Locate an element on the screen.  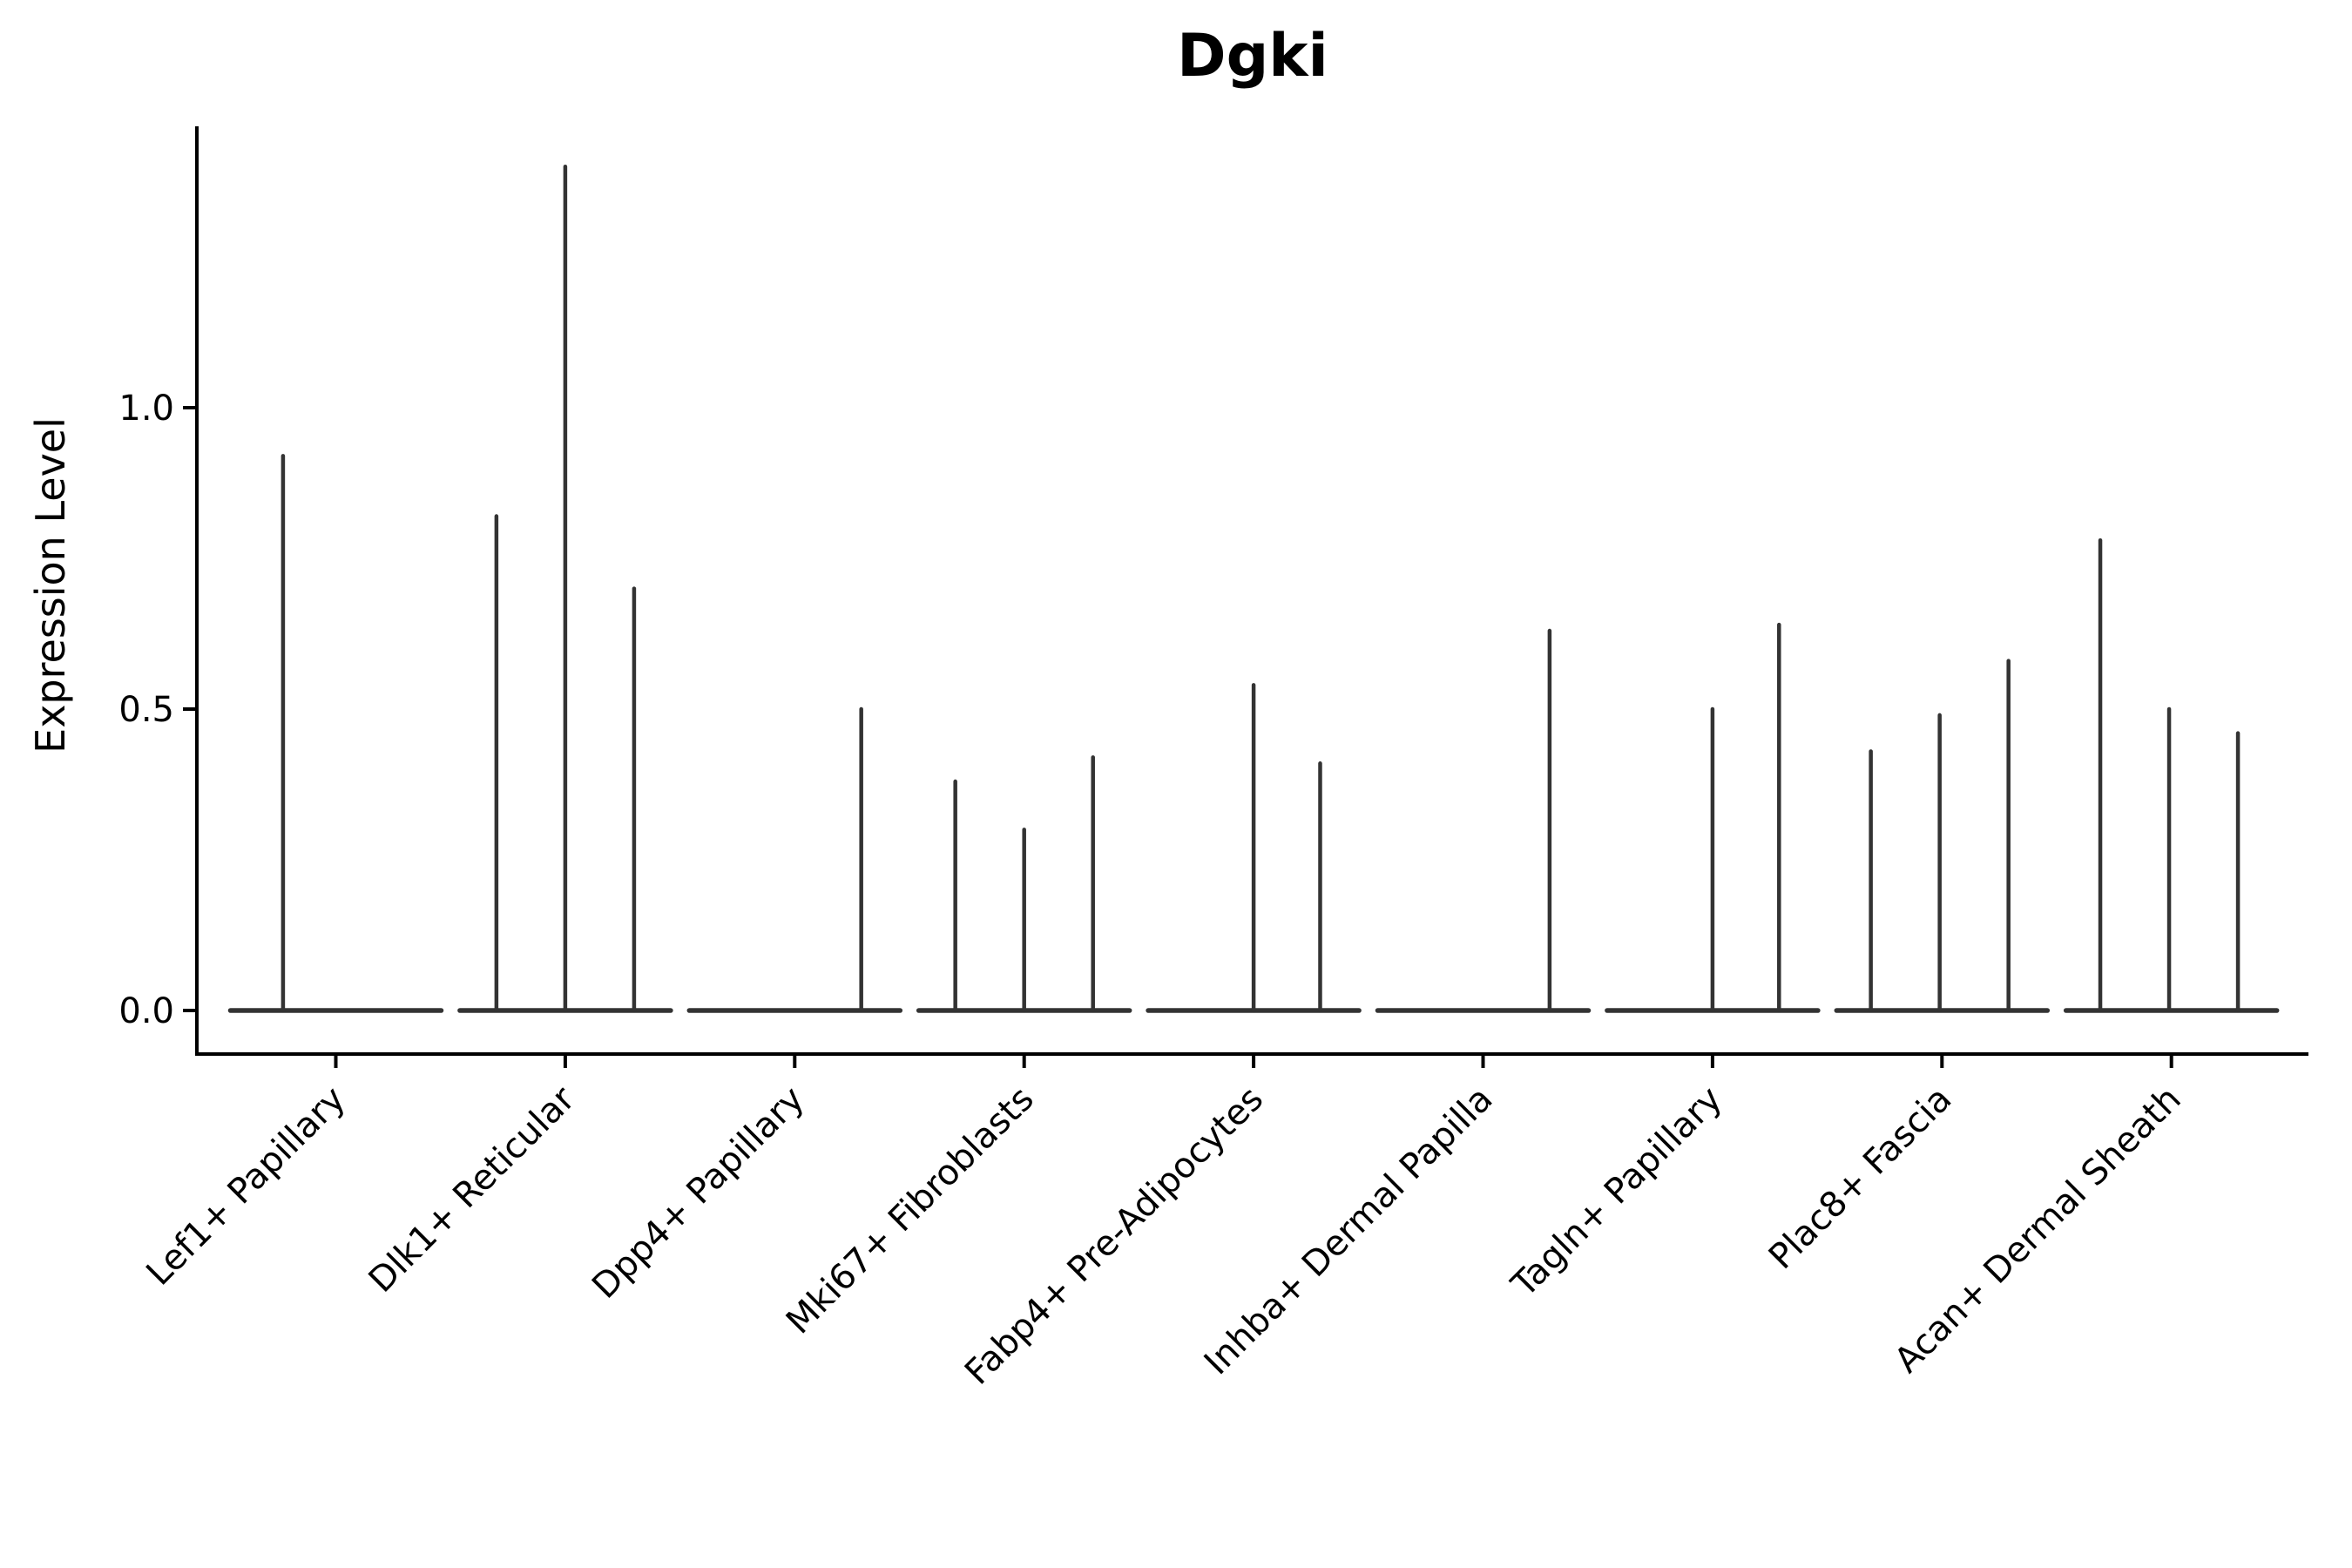
x-tick-label: Tagln+ Papillary is located at coordinates (1617, 1192).